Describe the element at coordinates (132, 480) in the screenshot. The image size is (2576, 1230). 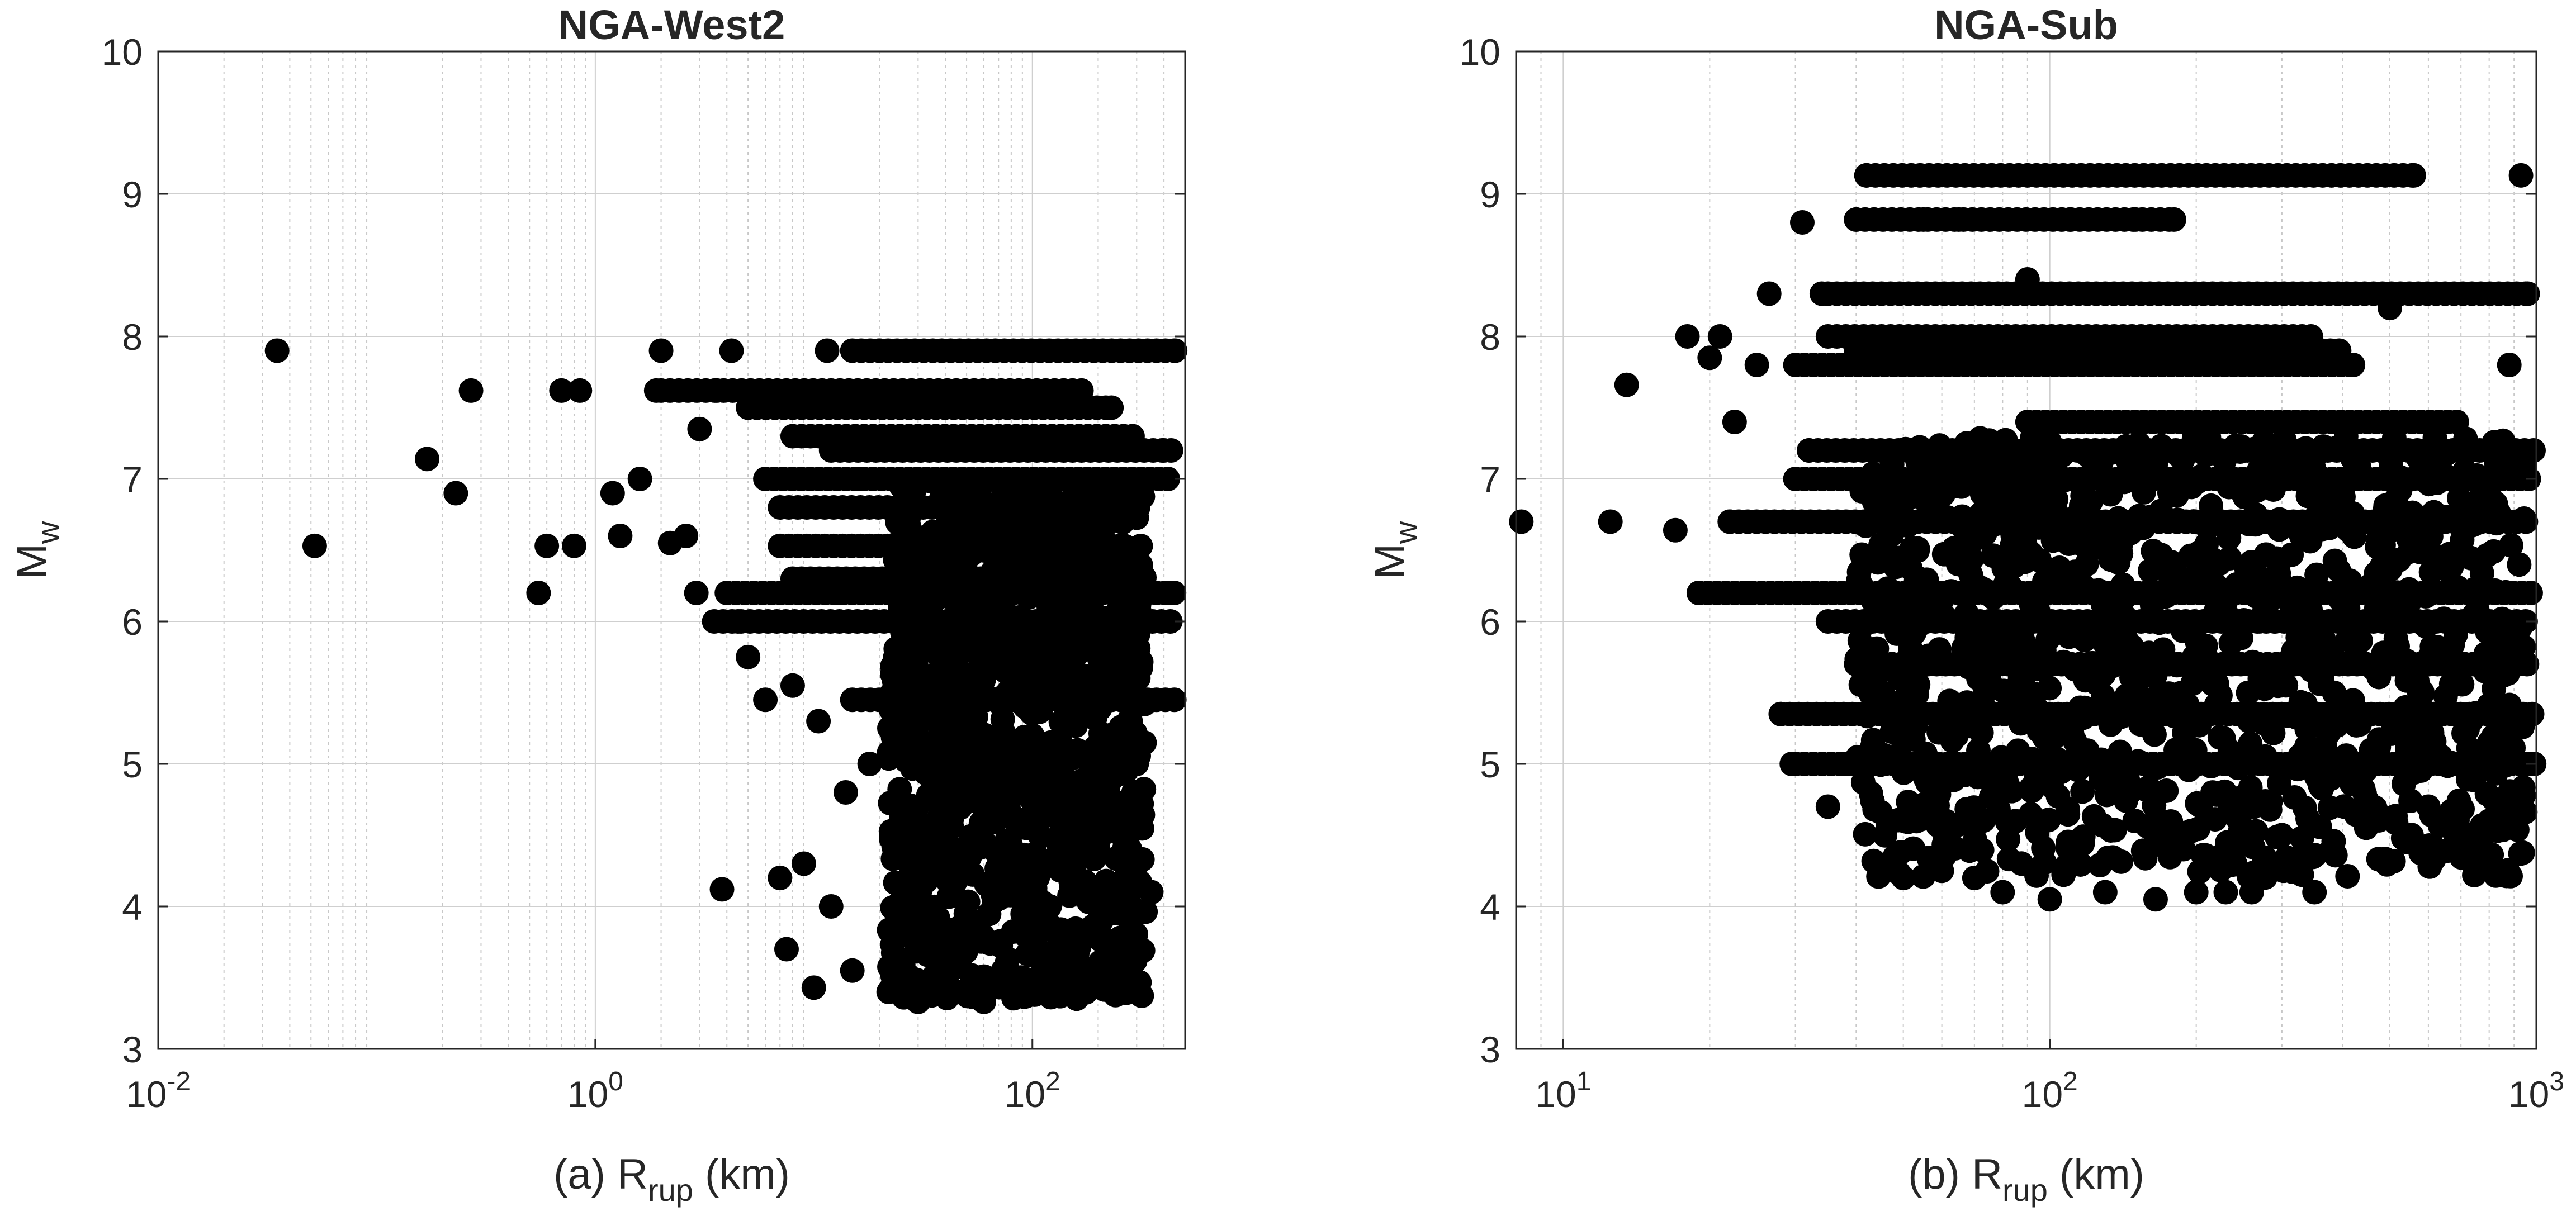
I see `y-tick-label: 7` at that location.